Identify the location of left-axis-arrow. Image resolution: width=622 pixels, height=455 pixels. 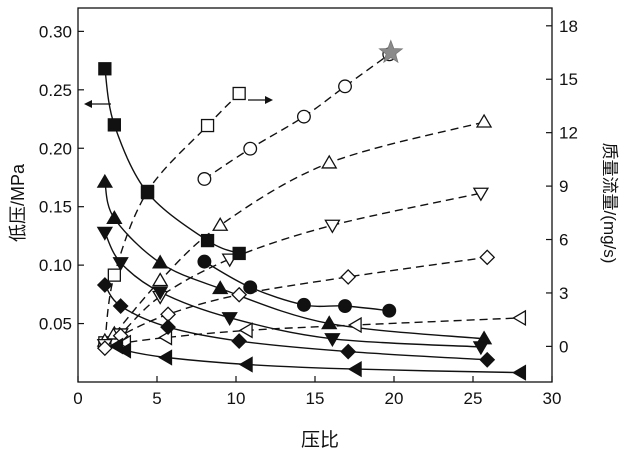
(97, 104).